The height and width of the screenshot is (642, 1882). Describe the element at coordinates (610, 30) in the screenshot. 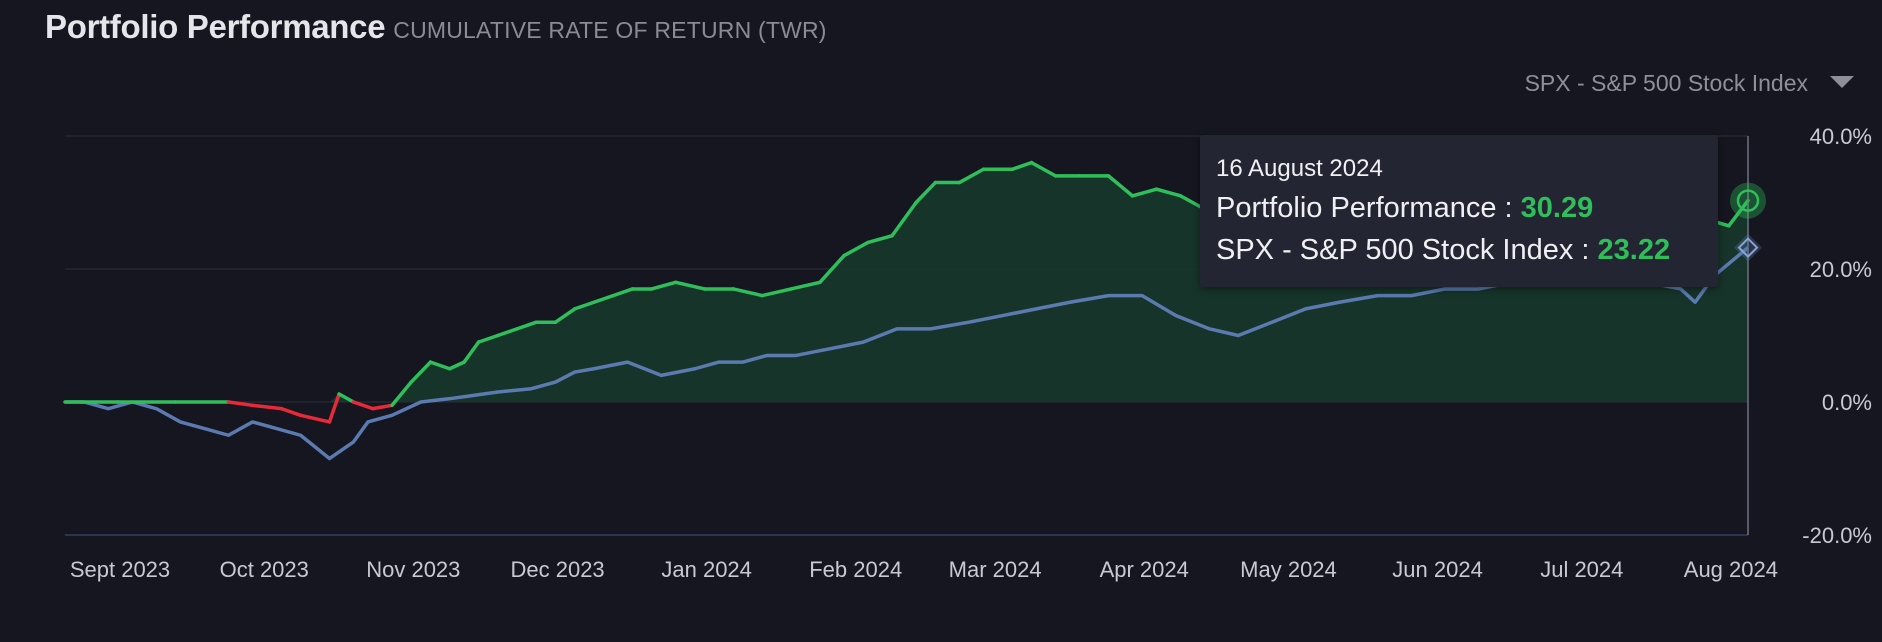

I see `page-subtitle: CUMULATIVE RATE OF RETURN (TWR)` at that location.